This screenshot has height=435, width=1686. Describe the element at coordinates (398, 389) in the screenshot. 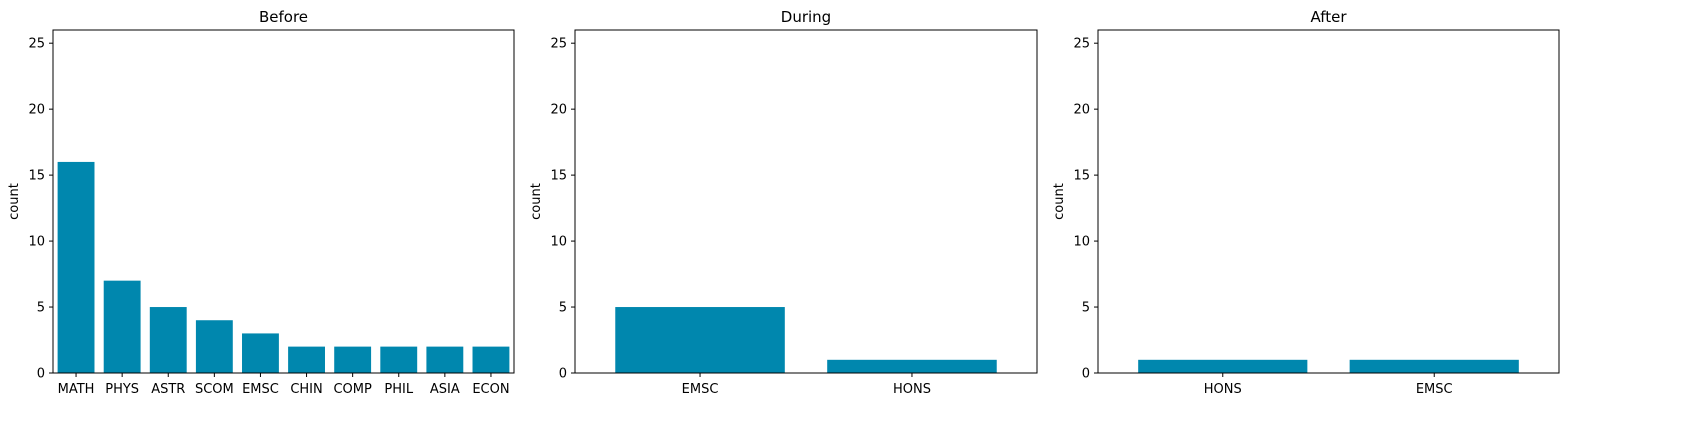

I see `x-tick-label: PHIL` at that location.